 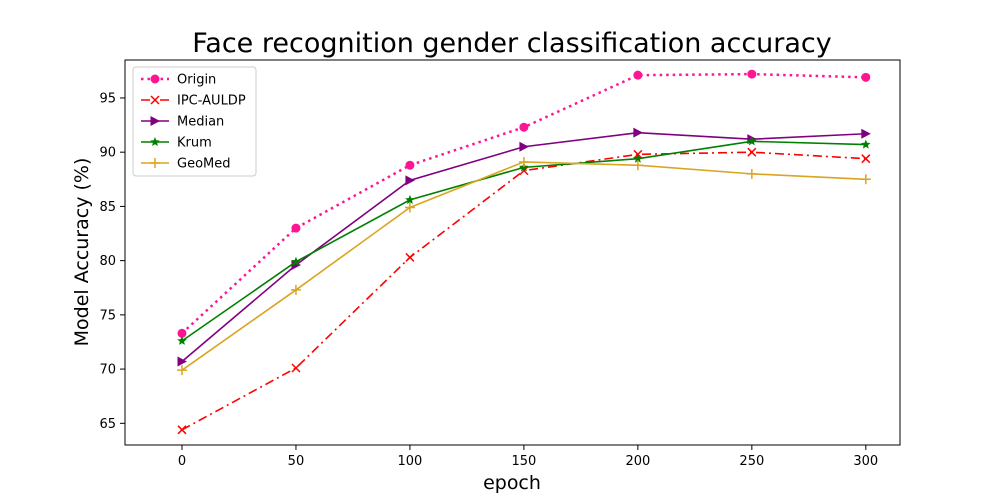 I want to click on legend-label: Median, so click(x=200, y=122).